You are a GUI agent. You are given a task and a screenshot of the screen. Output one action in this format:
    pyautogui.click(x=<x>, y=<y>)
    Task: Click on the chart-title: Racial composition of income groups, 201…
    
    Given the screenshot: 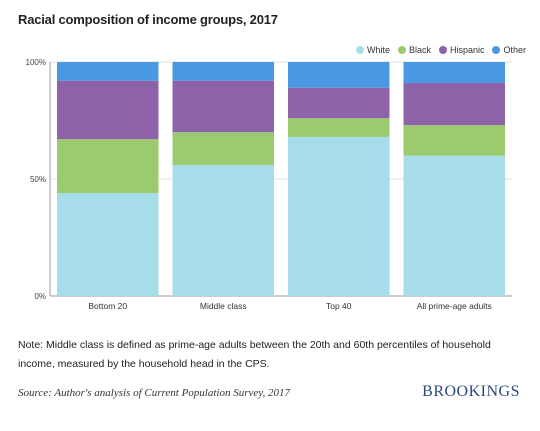 What is the action you would take?
    pyautogui.click(x=148, y=19)
    